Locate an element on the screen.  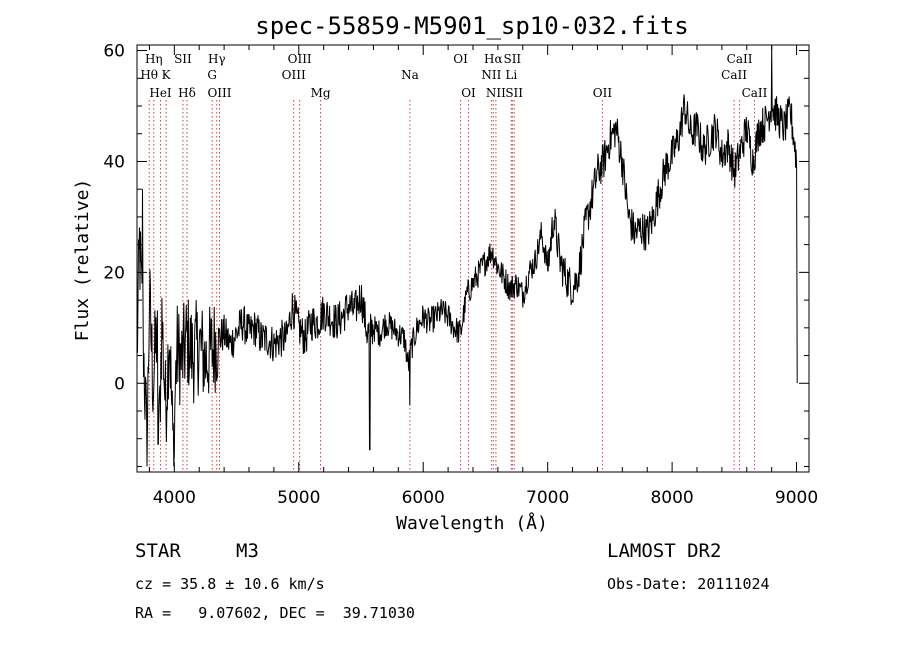
object-class: STAR is located at coordinates (158, 551).